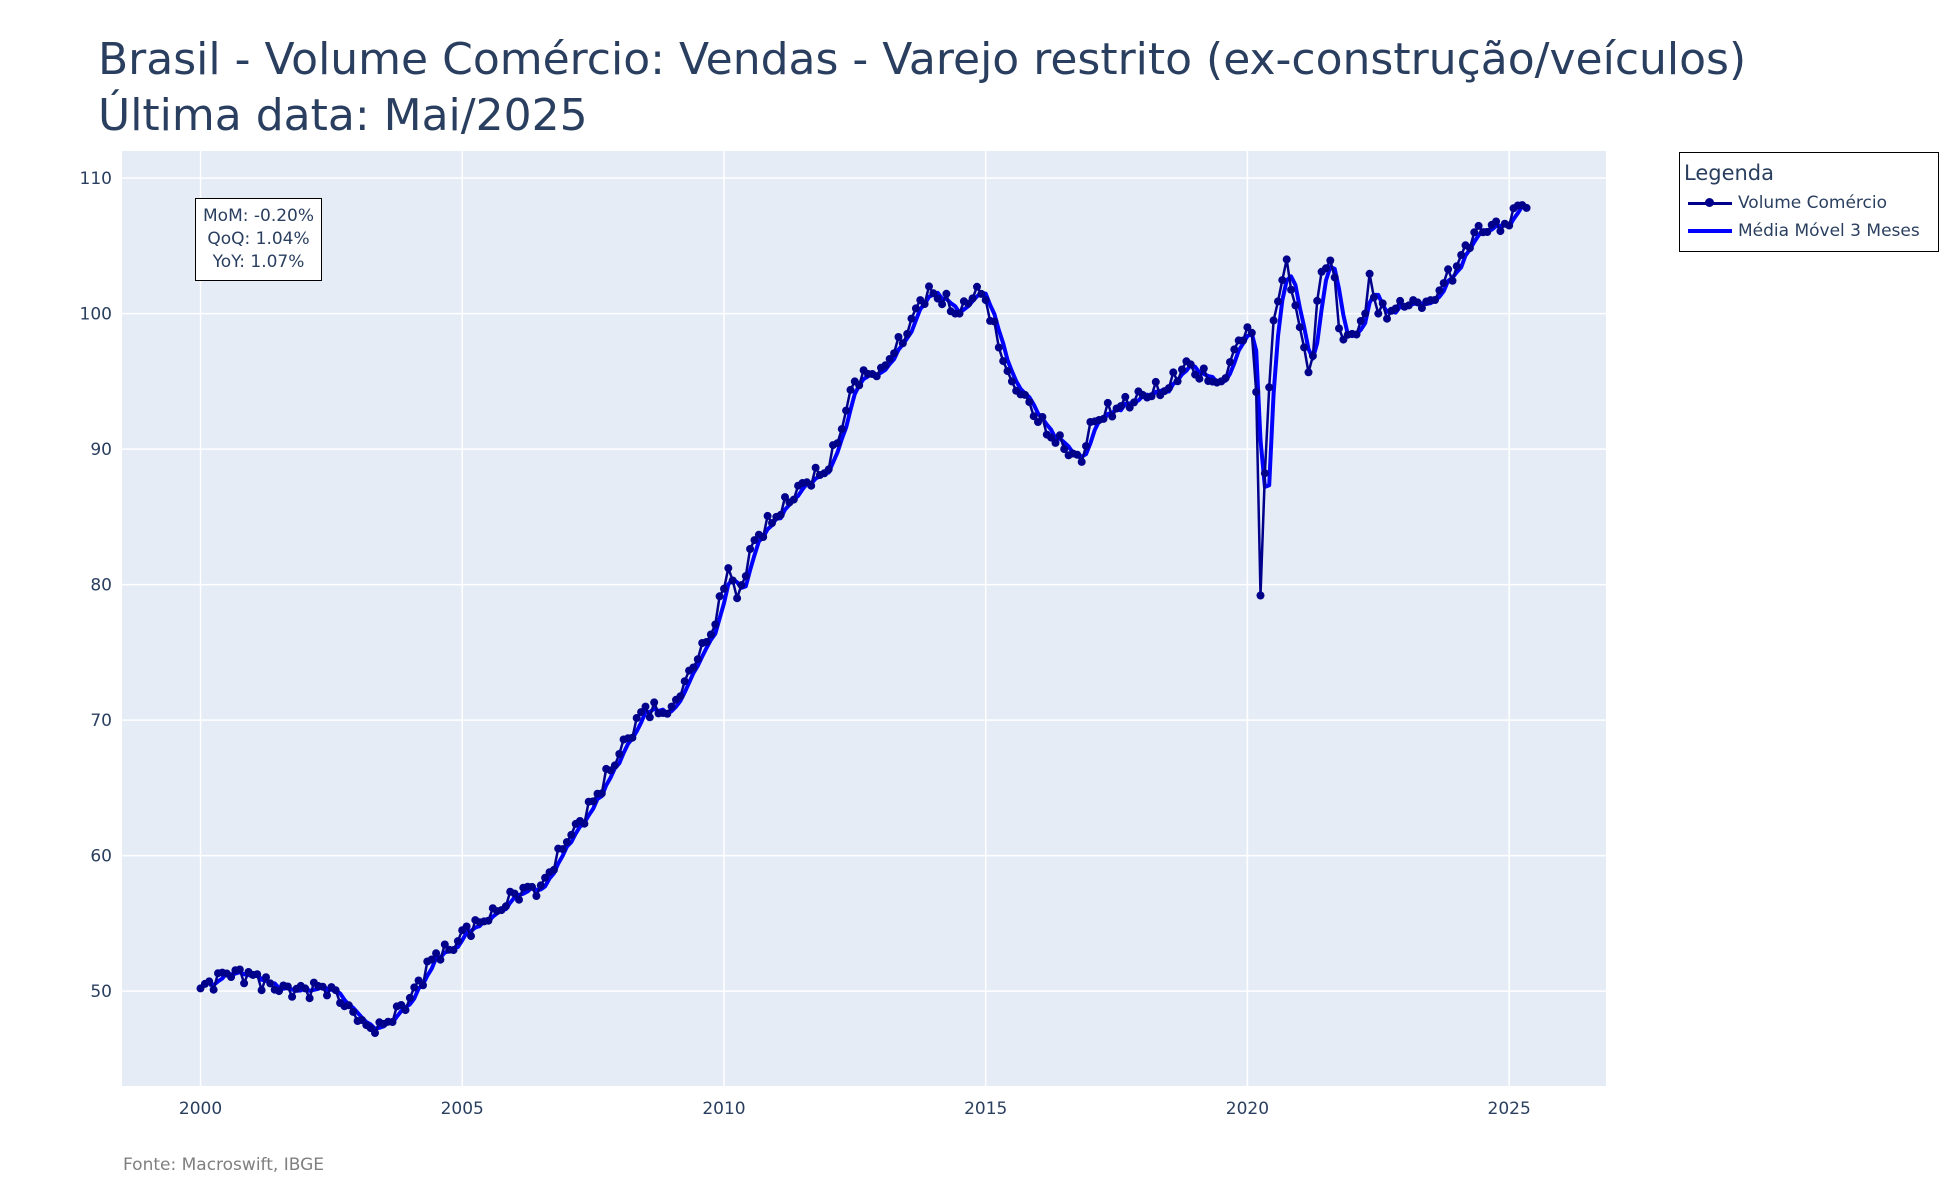 The image size is (1950, 1200). What do you see at coordinates (101, 857) in the screenshot?
I see `y-tick-label: 60` at bounding box center [101, 857].